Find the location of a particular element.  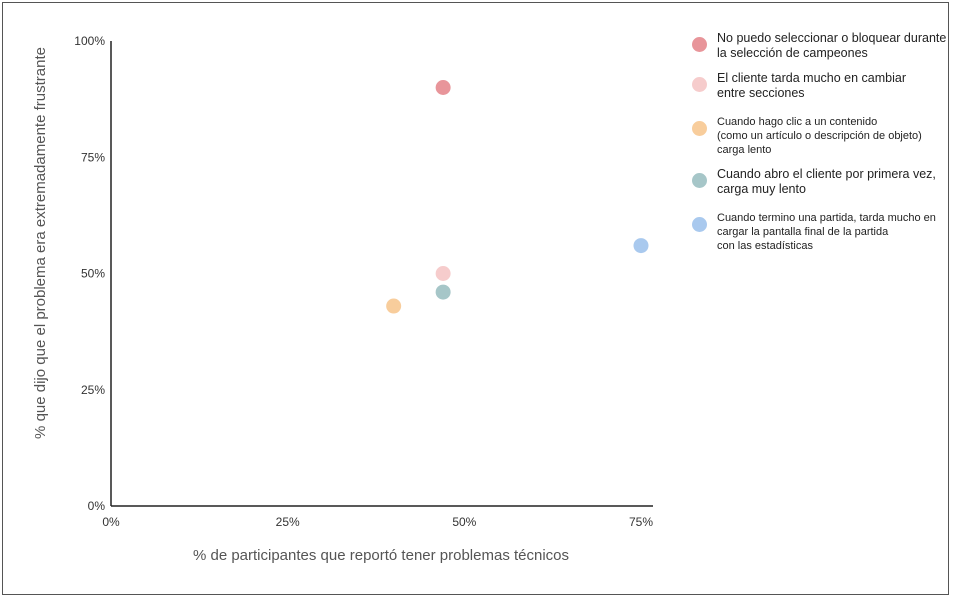

y-tick-label: 0% is located at coordinates (97, 506).